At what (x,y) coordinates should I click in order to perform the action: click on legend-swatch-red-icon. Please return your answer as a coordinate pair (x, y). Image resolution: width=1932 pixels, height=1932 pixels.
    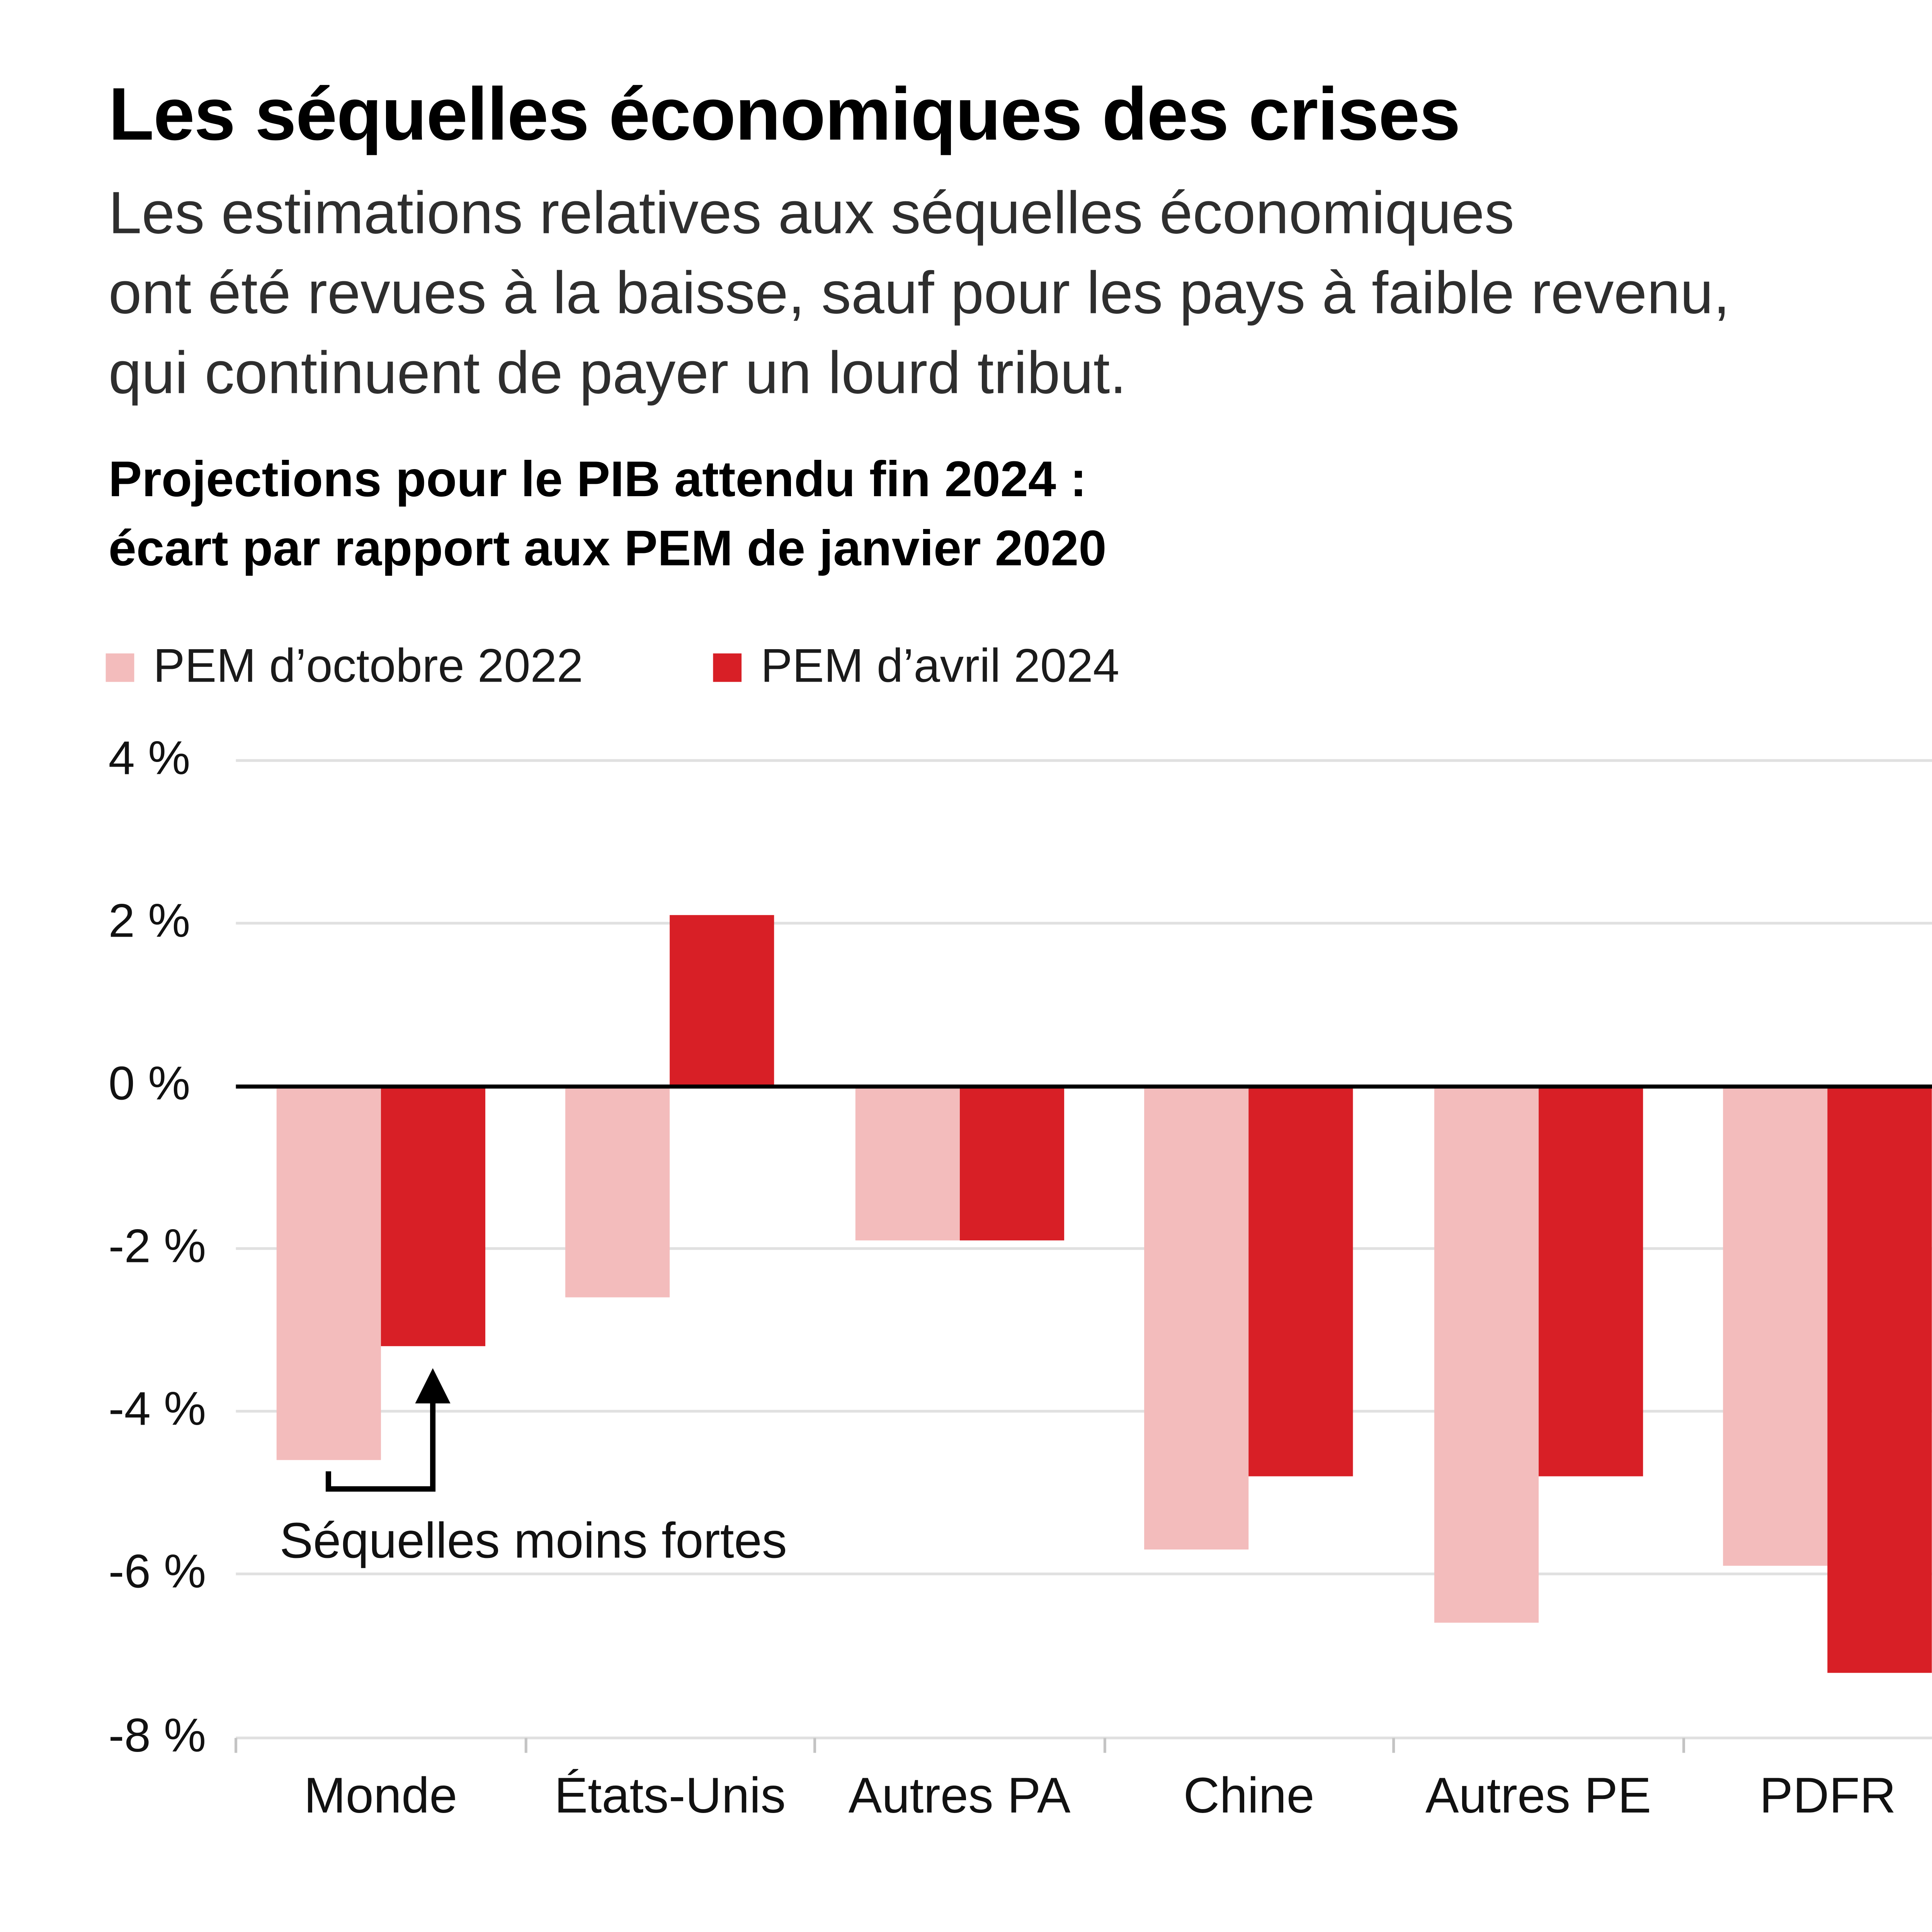
    Looking at the image, I should click on (727, 667).